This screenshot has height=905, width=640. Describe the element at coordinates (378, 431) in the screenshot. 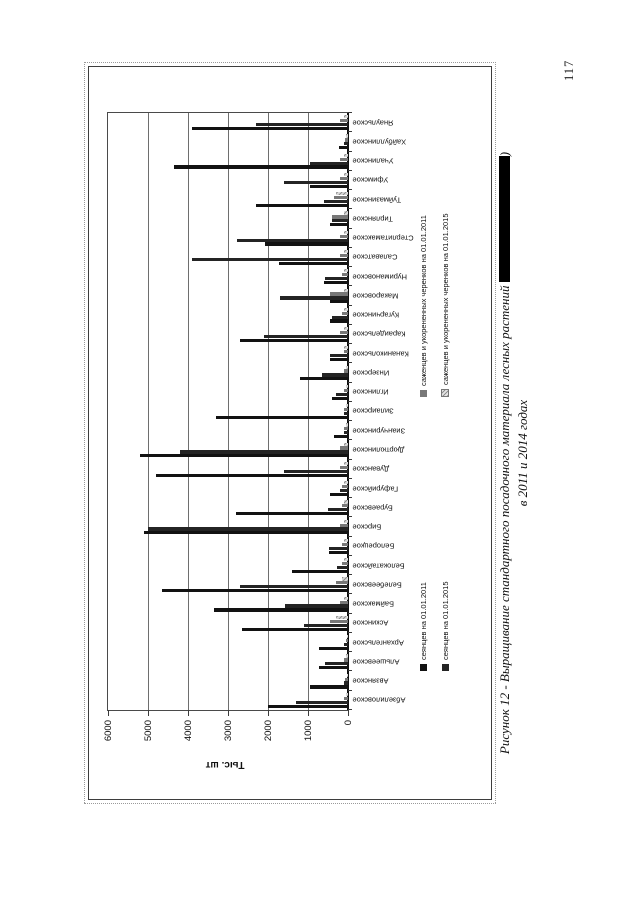

I see `category-label: Зианчуринское` at that location.